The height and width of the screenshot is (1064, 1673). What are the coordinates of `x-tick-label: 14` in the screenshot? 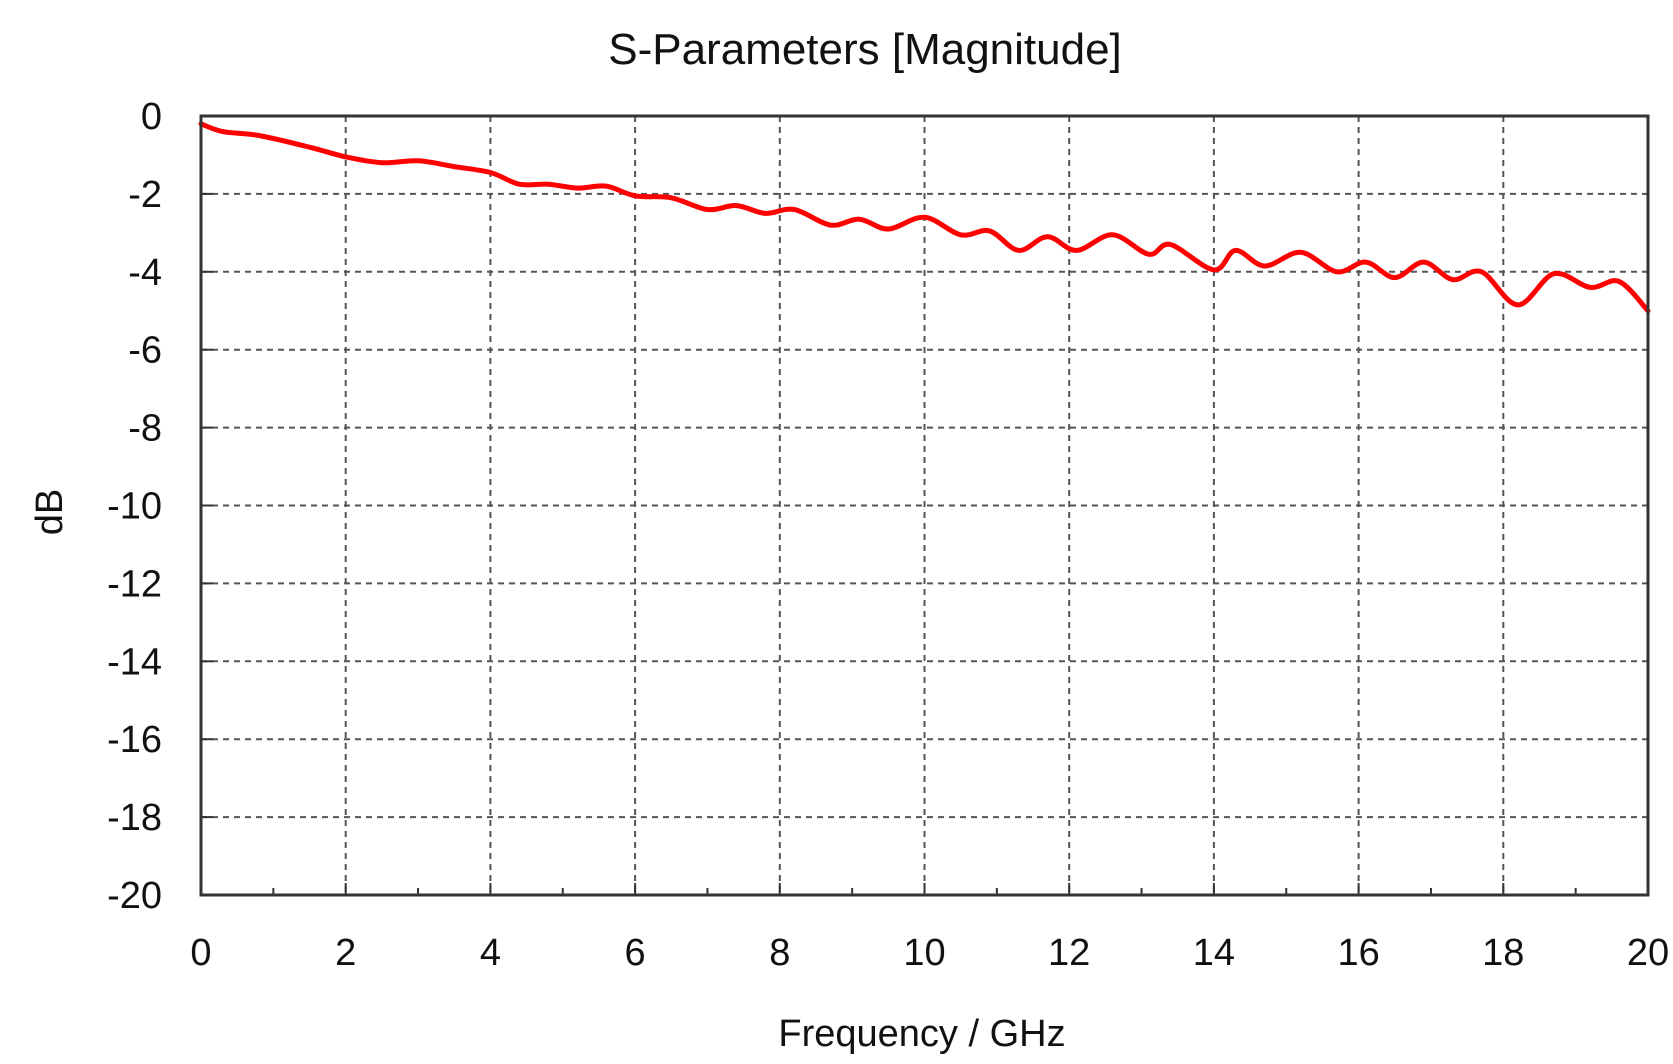 It's located at (1214, 953).